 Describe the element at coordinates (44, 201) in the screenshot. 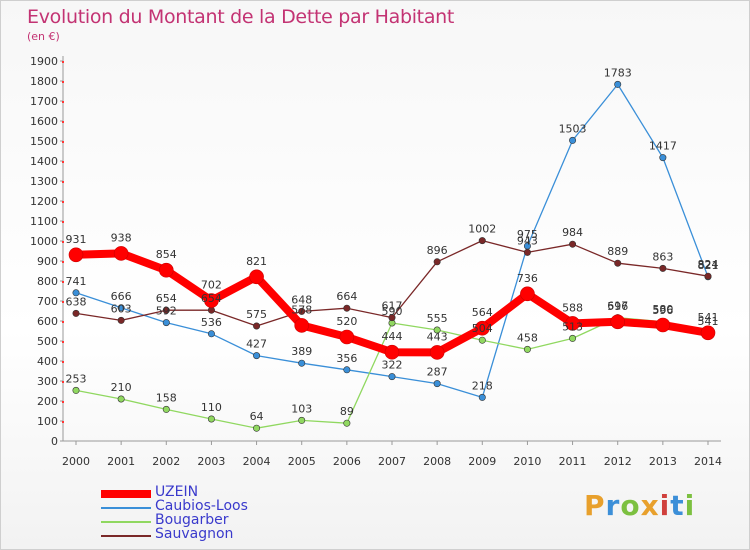

I see `y-tick-label: 1200` at that location.